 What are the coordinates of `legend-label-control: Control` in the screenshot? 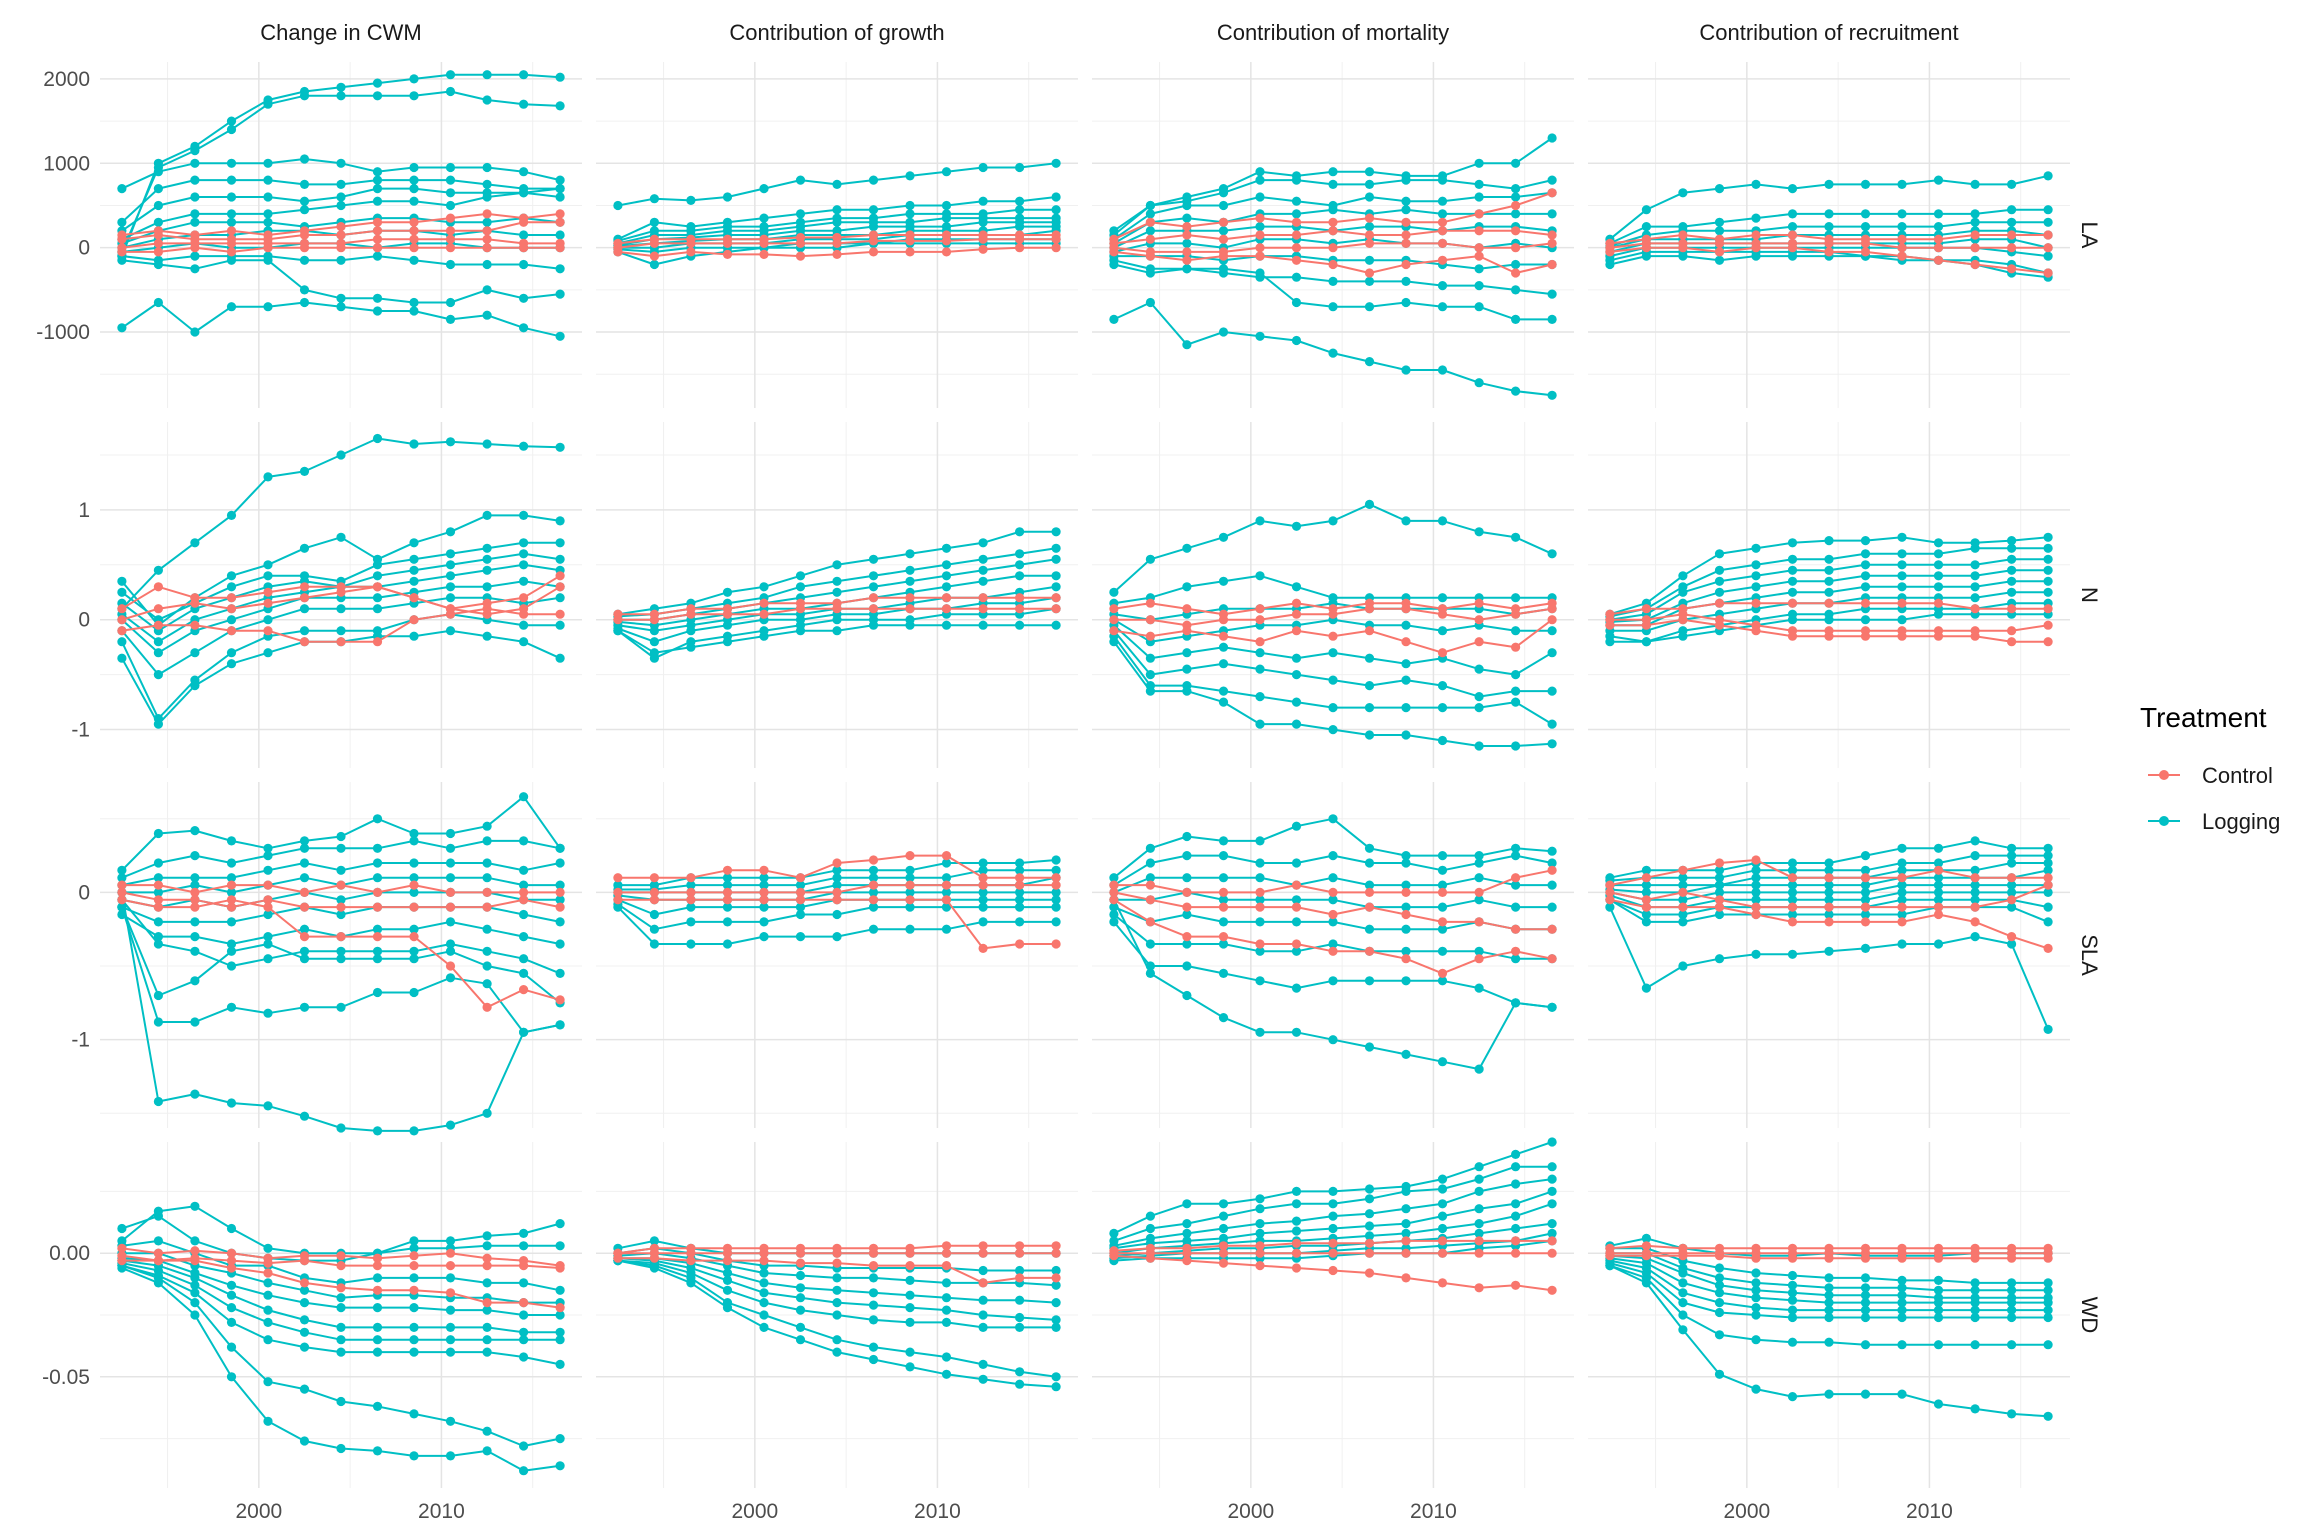 It's located at (2237, 775).